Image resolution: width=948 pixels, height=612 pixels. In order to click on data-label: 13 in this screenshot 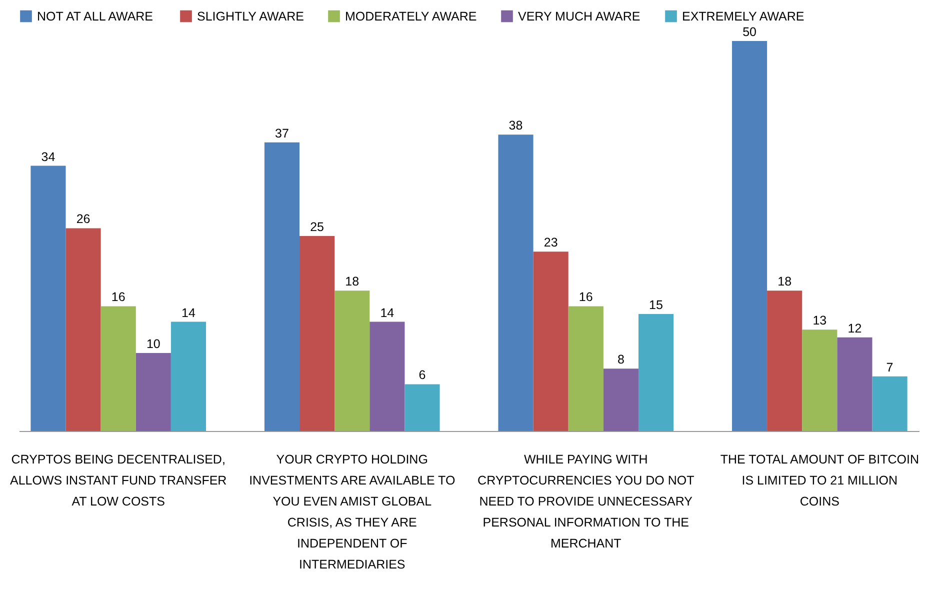, I will do `click(819, 321)`.